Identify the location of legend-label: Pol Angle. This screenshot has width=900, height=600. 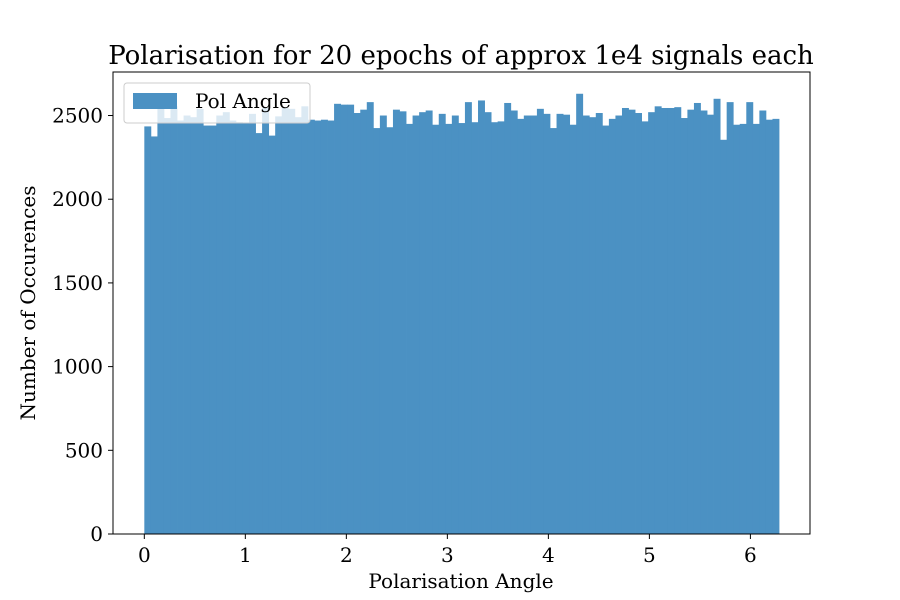
(243, 101).